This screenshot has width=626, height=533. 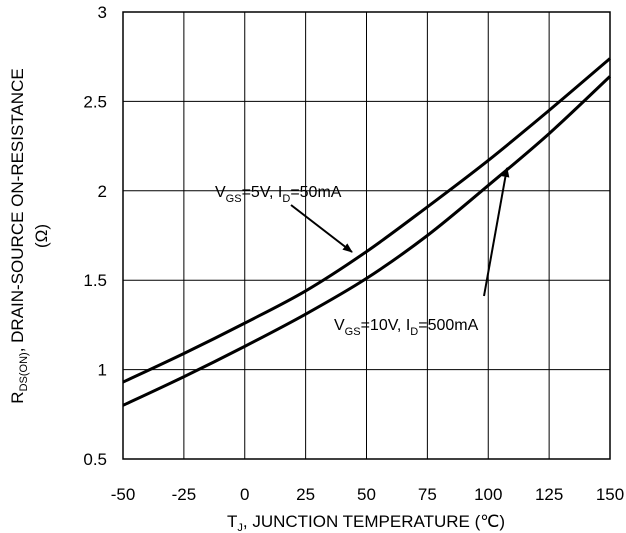 I want to click on x-tick-label: -50, so click(x=123, y=494).